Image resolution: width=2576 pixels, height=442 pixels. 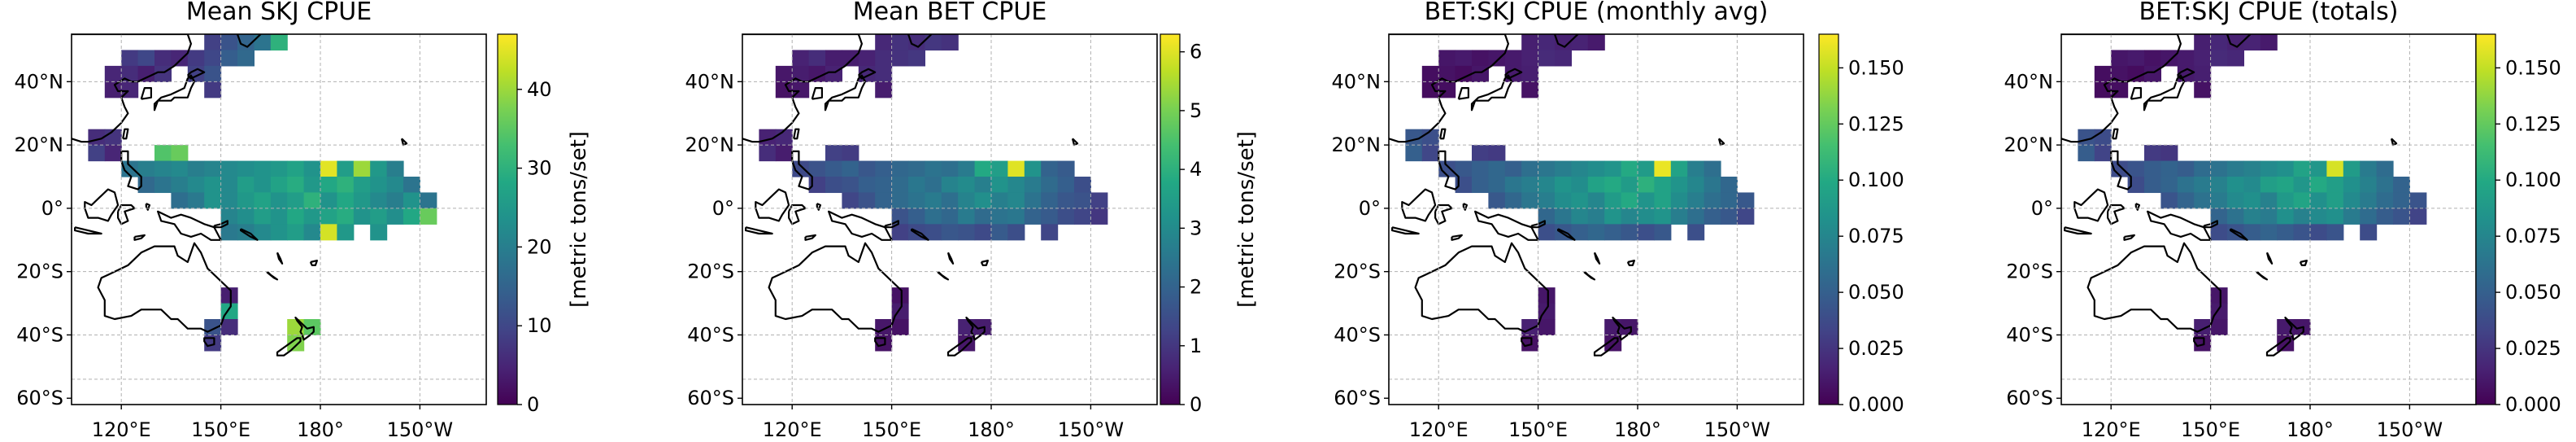 I want to click on colorbar-tick-label: 0.050, so click(x=2533, y=293).